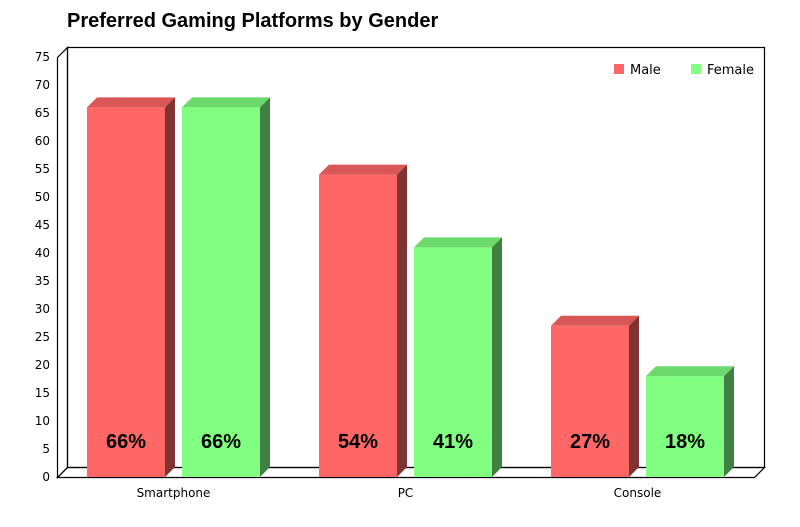  What do you see at coordinates (42, 225) in the screenshot?
I see `y-tick-label: 45` at bounding box center [42, 225].